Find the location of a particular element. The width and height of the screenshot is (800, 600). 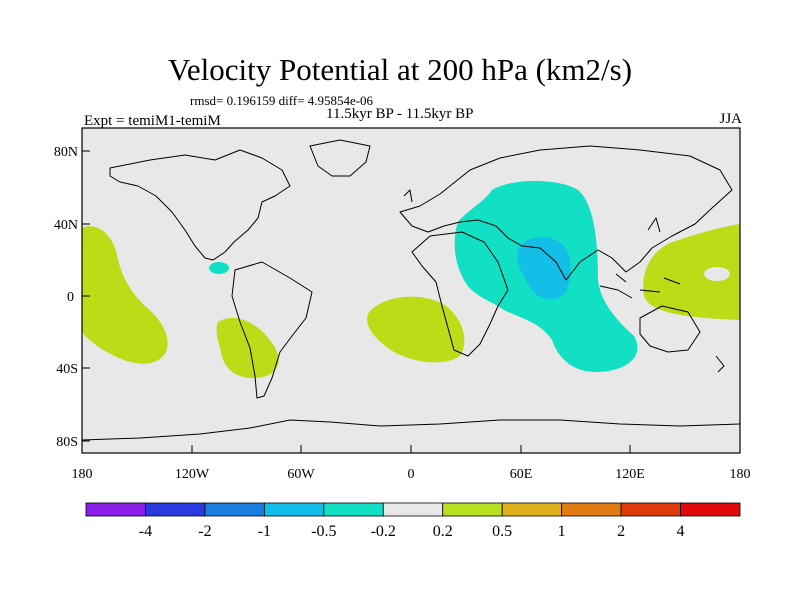

rmsd-diff-label: rmsd= 0.196159 diff= 4.95854e-06 is located at coordinates (282, 100).